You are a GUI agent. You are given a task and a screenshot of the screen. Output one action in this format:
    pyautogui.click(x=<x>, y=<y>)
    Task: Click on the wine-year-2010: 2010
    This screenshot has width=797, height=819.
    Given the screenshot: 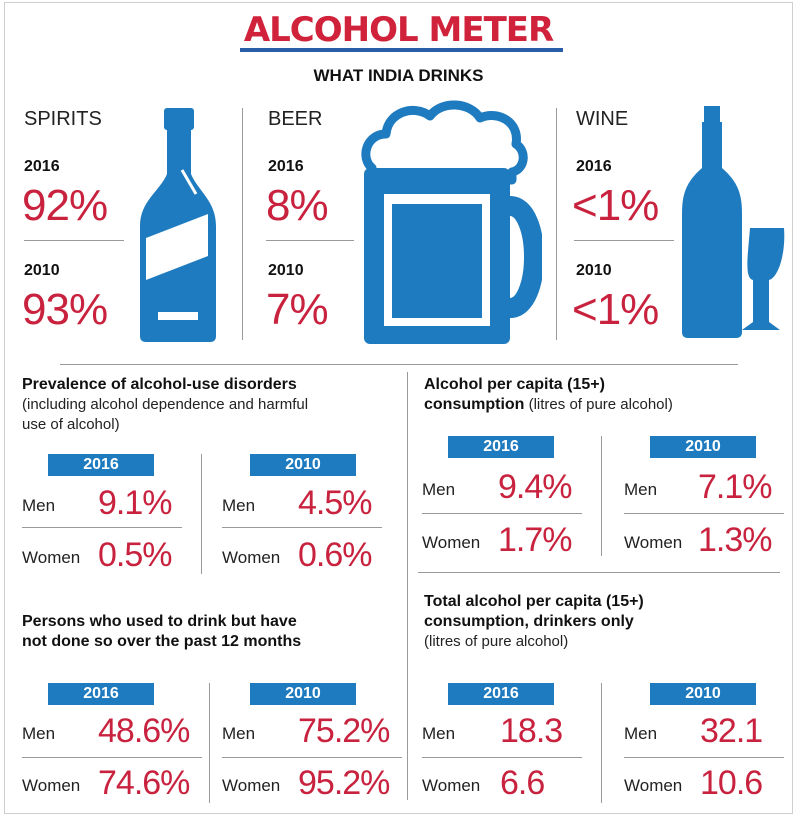 What is the action you would take?
    pyautogui.click(x=594, y=270)
    